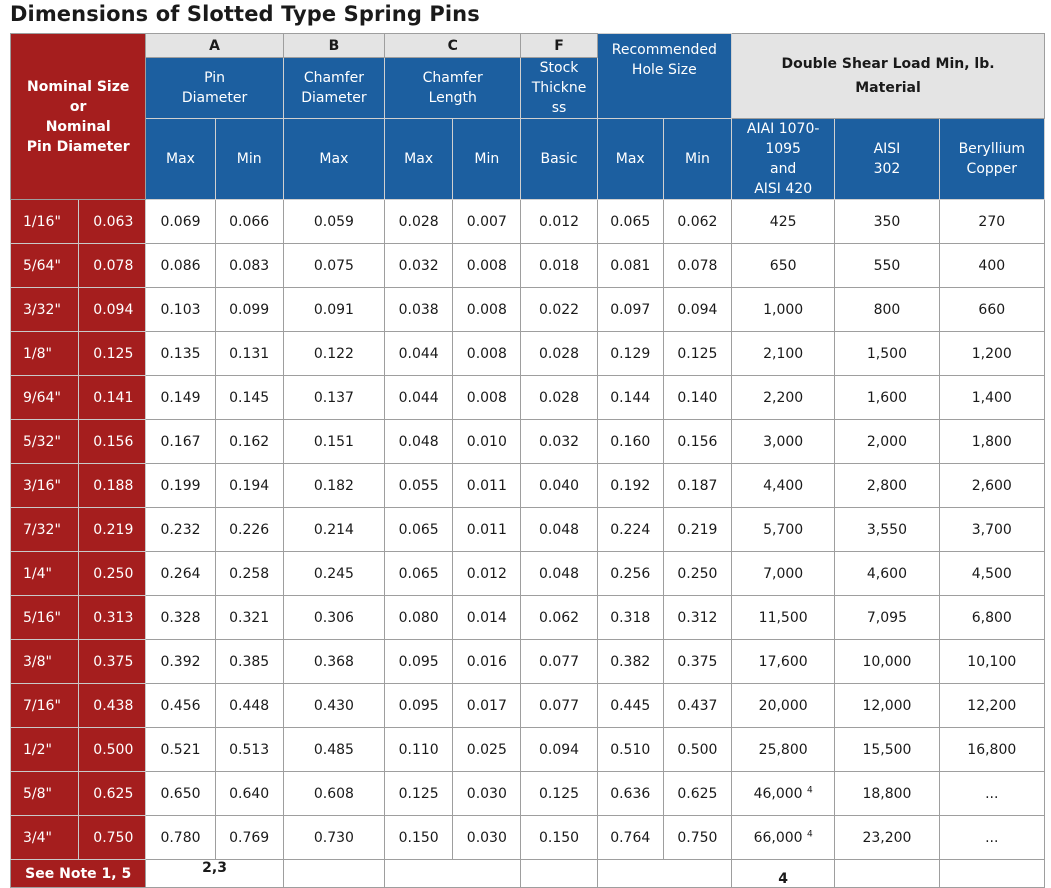 The width and height of the screenshot is (1051, 888). What do you see at coordinates (697, 397) in the screenshot?
I see `hole-size-min-cell: 0.140` at bounding box center [697, 397].